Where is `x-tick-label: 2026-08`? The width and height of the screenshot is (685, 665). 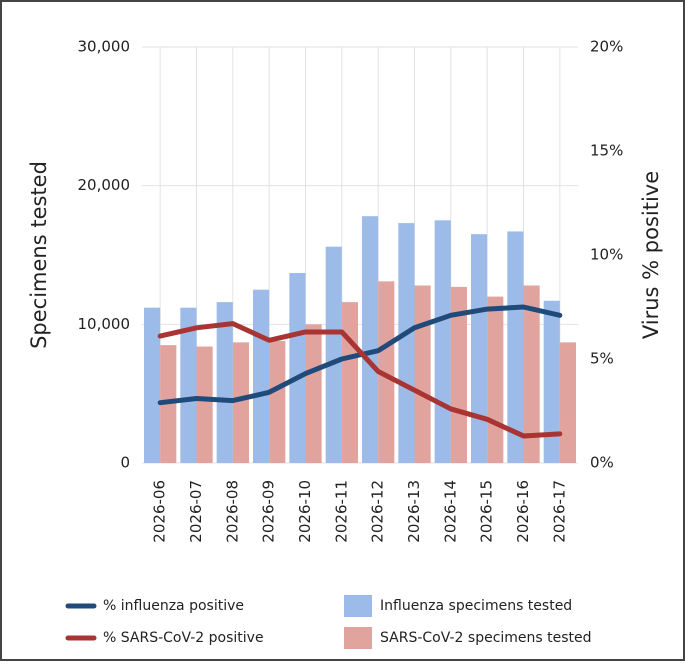 x-tick-label: 2026-08 is located at coordinates (232, 511).